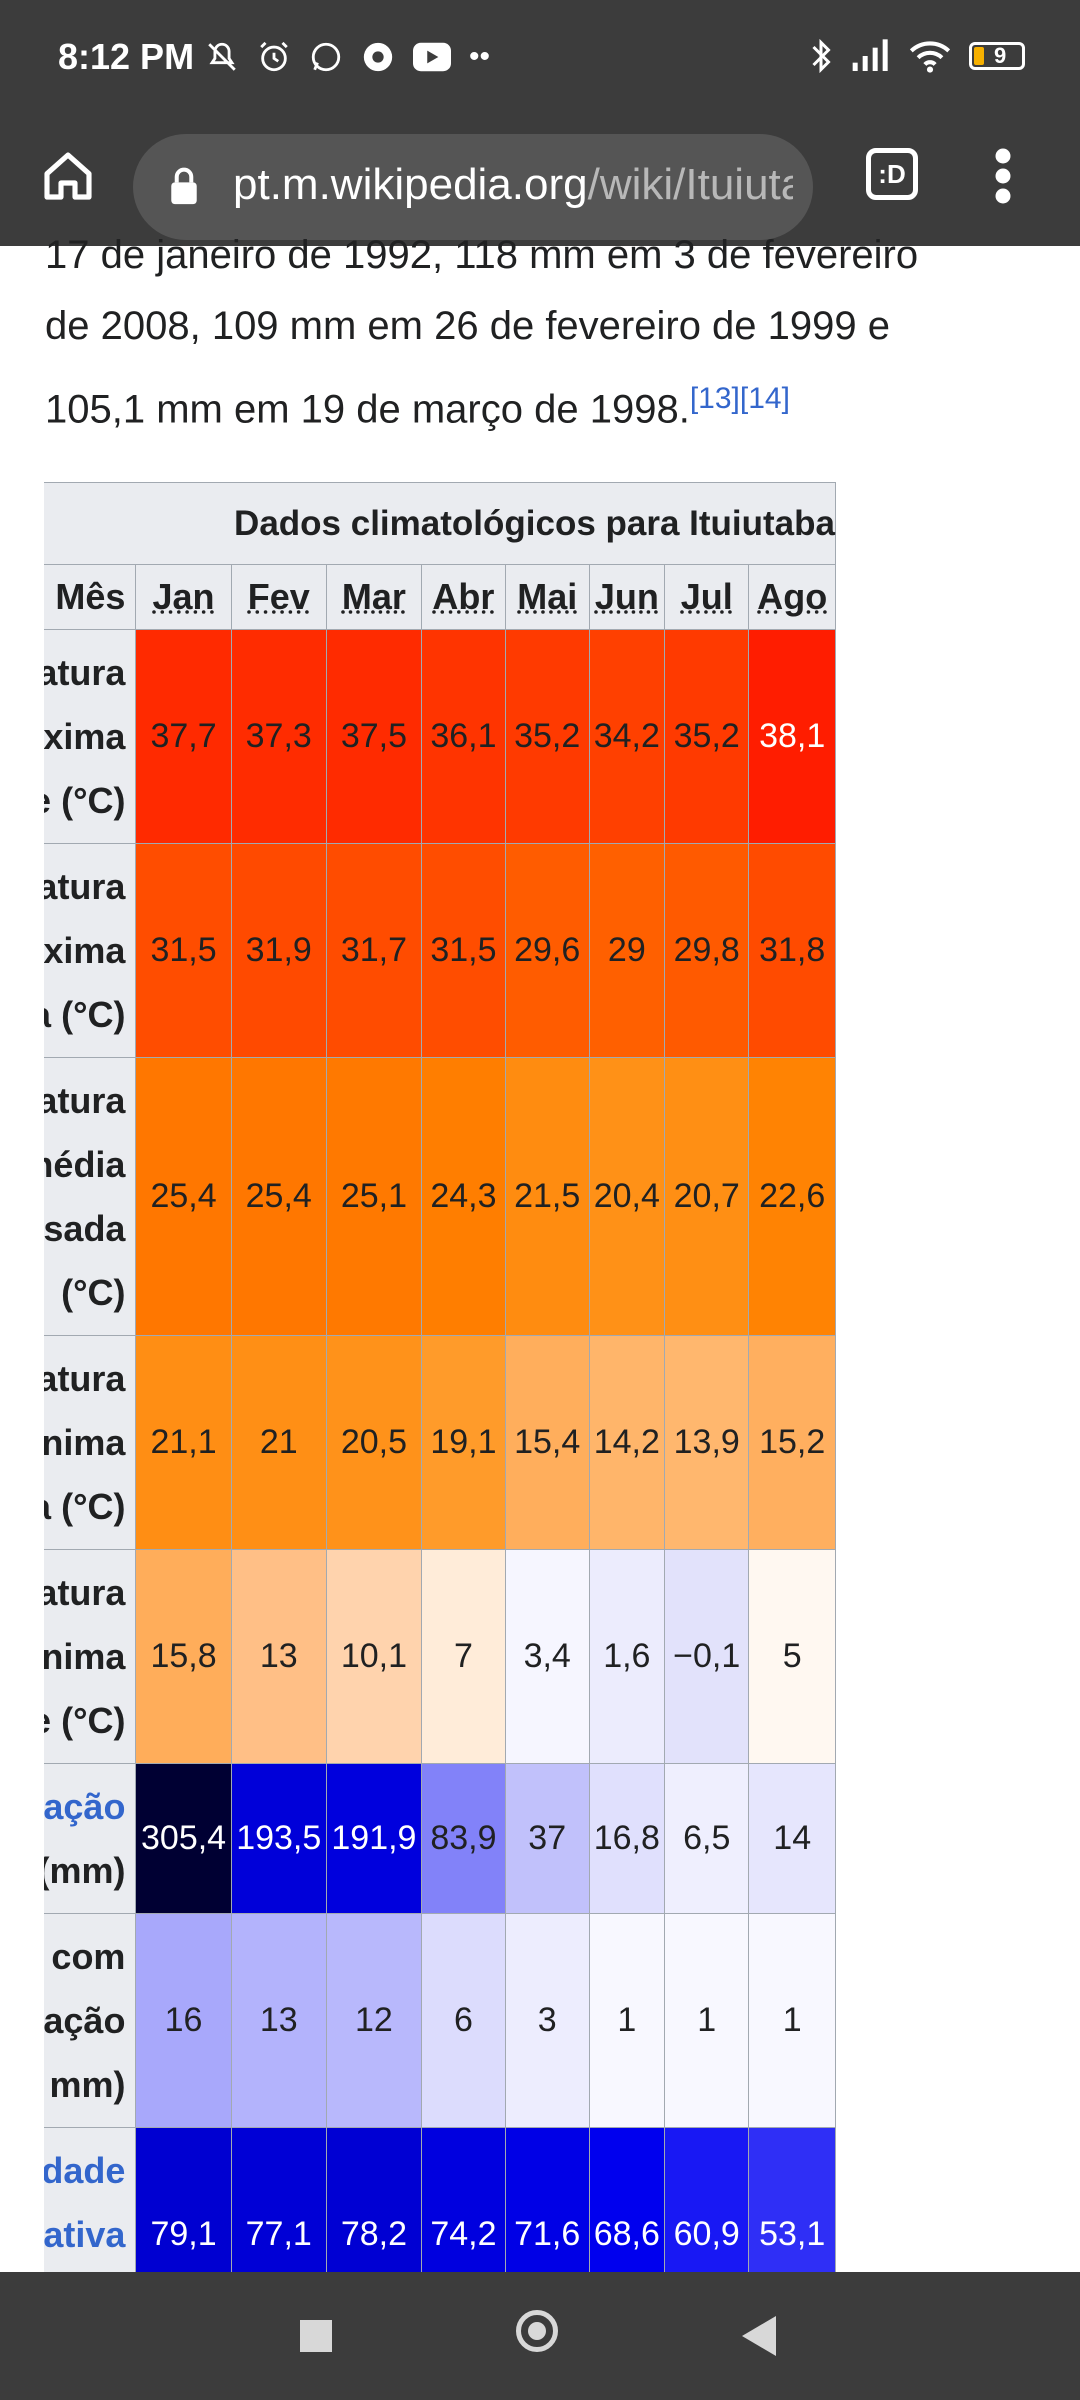  I want to click on table-cell: −0,1, so click(707, 1656).